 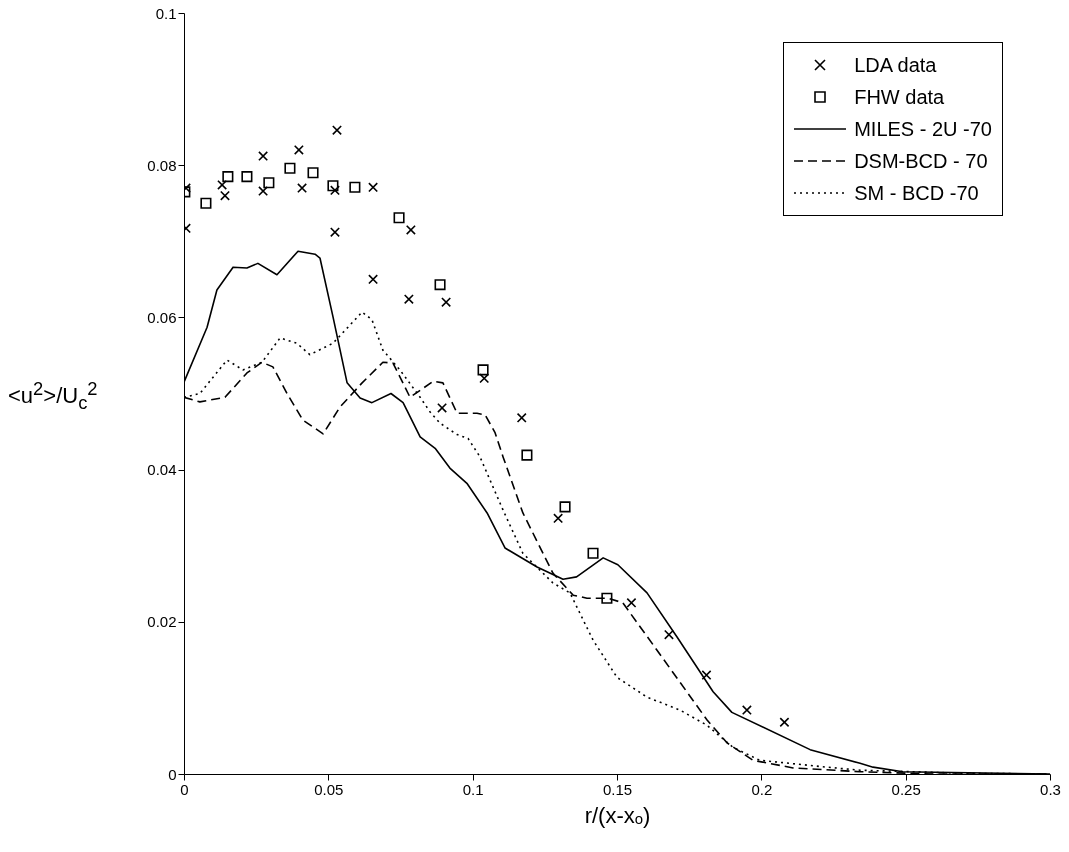 I want to click on legend-label: FHW data, so click(x=899, y=97).